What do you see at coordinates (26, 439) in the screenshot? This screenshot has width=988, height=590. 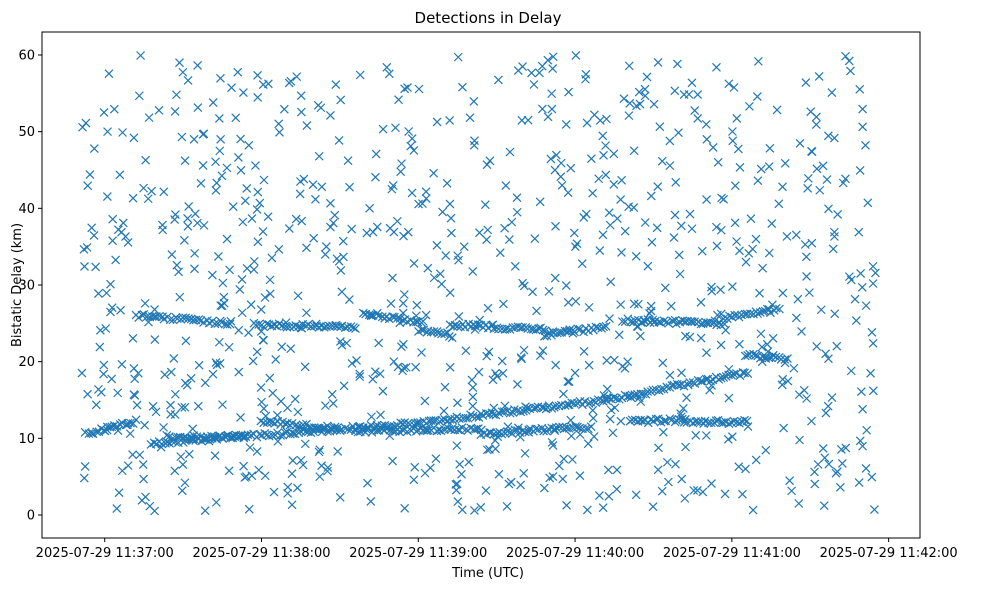 I see `y-tick-label: 10` at bounding box center [26, 439].